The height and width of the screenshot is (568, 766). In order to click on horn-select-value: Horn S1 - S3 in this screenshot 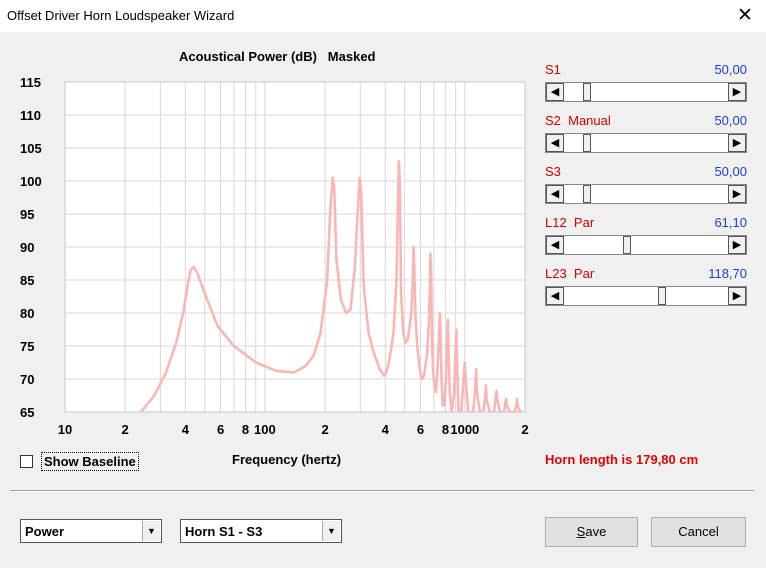, I will do `click(224, 531)`.